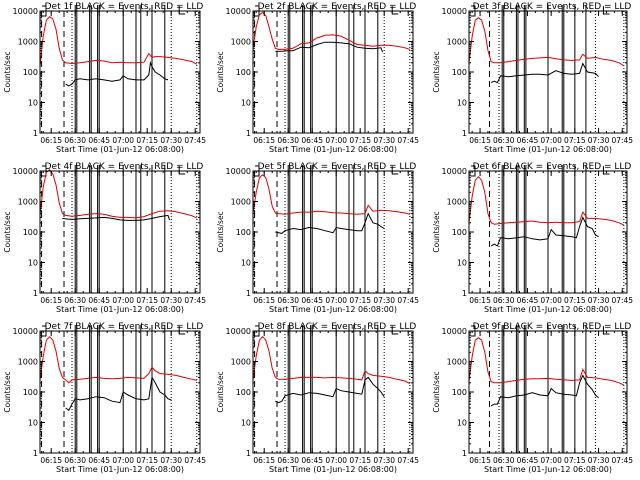 The image size is (640, 480). Describe the element at coordinates (337, 327) in the screenshot. I see `chart-title: Det 8f BLACK = Events, RED = LLD` at that location.